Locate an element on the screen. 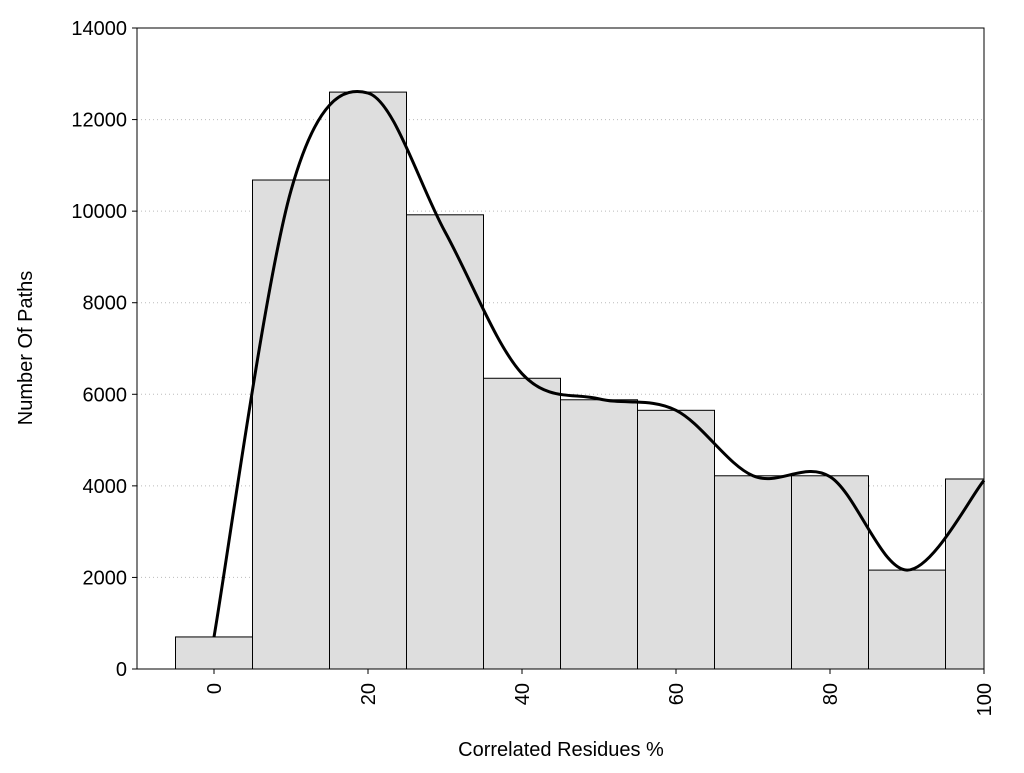 The image size is (1024, 773). y-tick-label: 0 is located at coordinates (121, 670).